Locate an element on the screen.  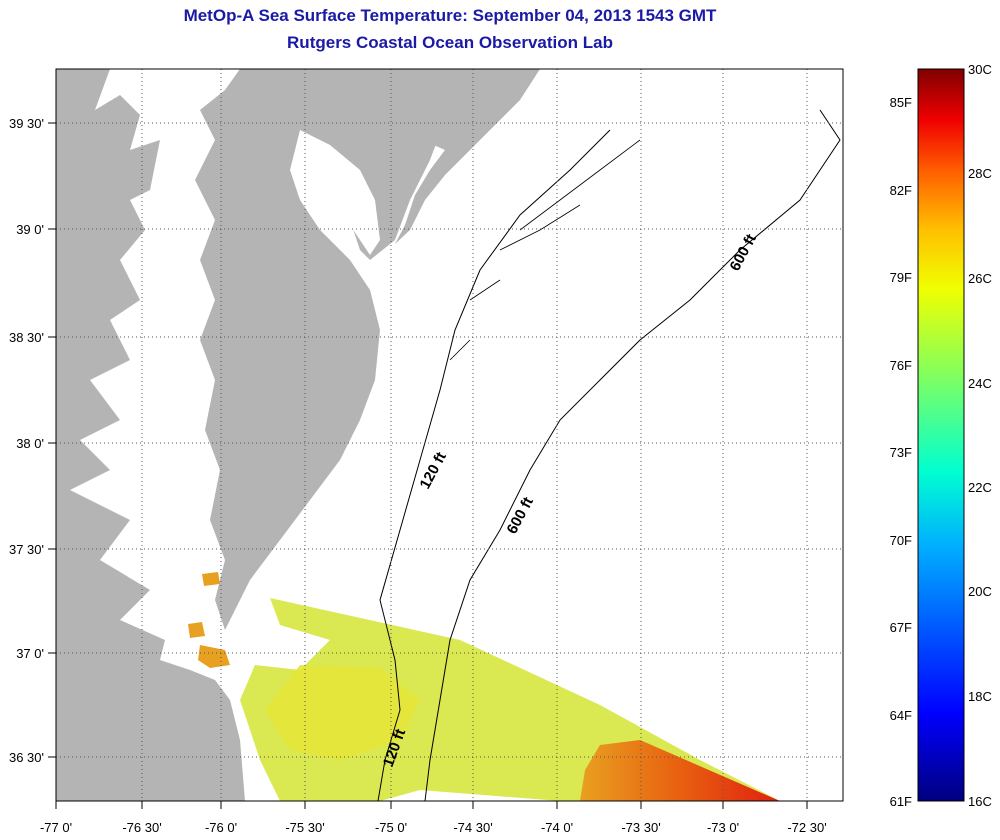
lon-label: -74 0' is located at coordinates (557, 827).